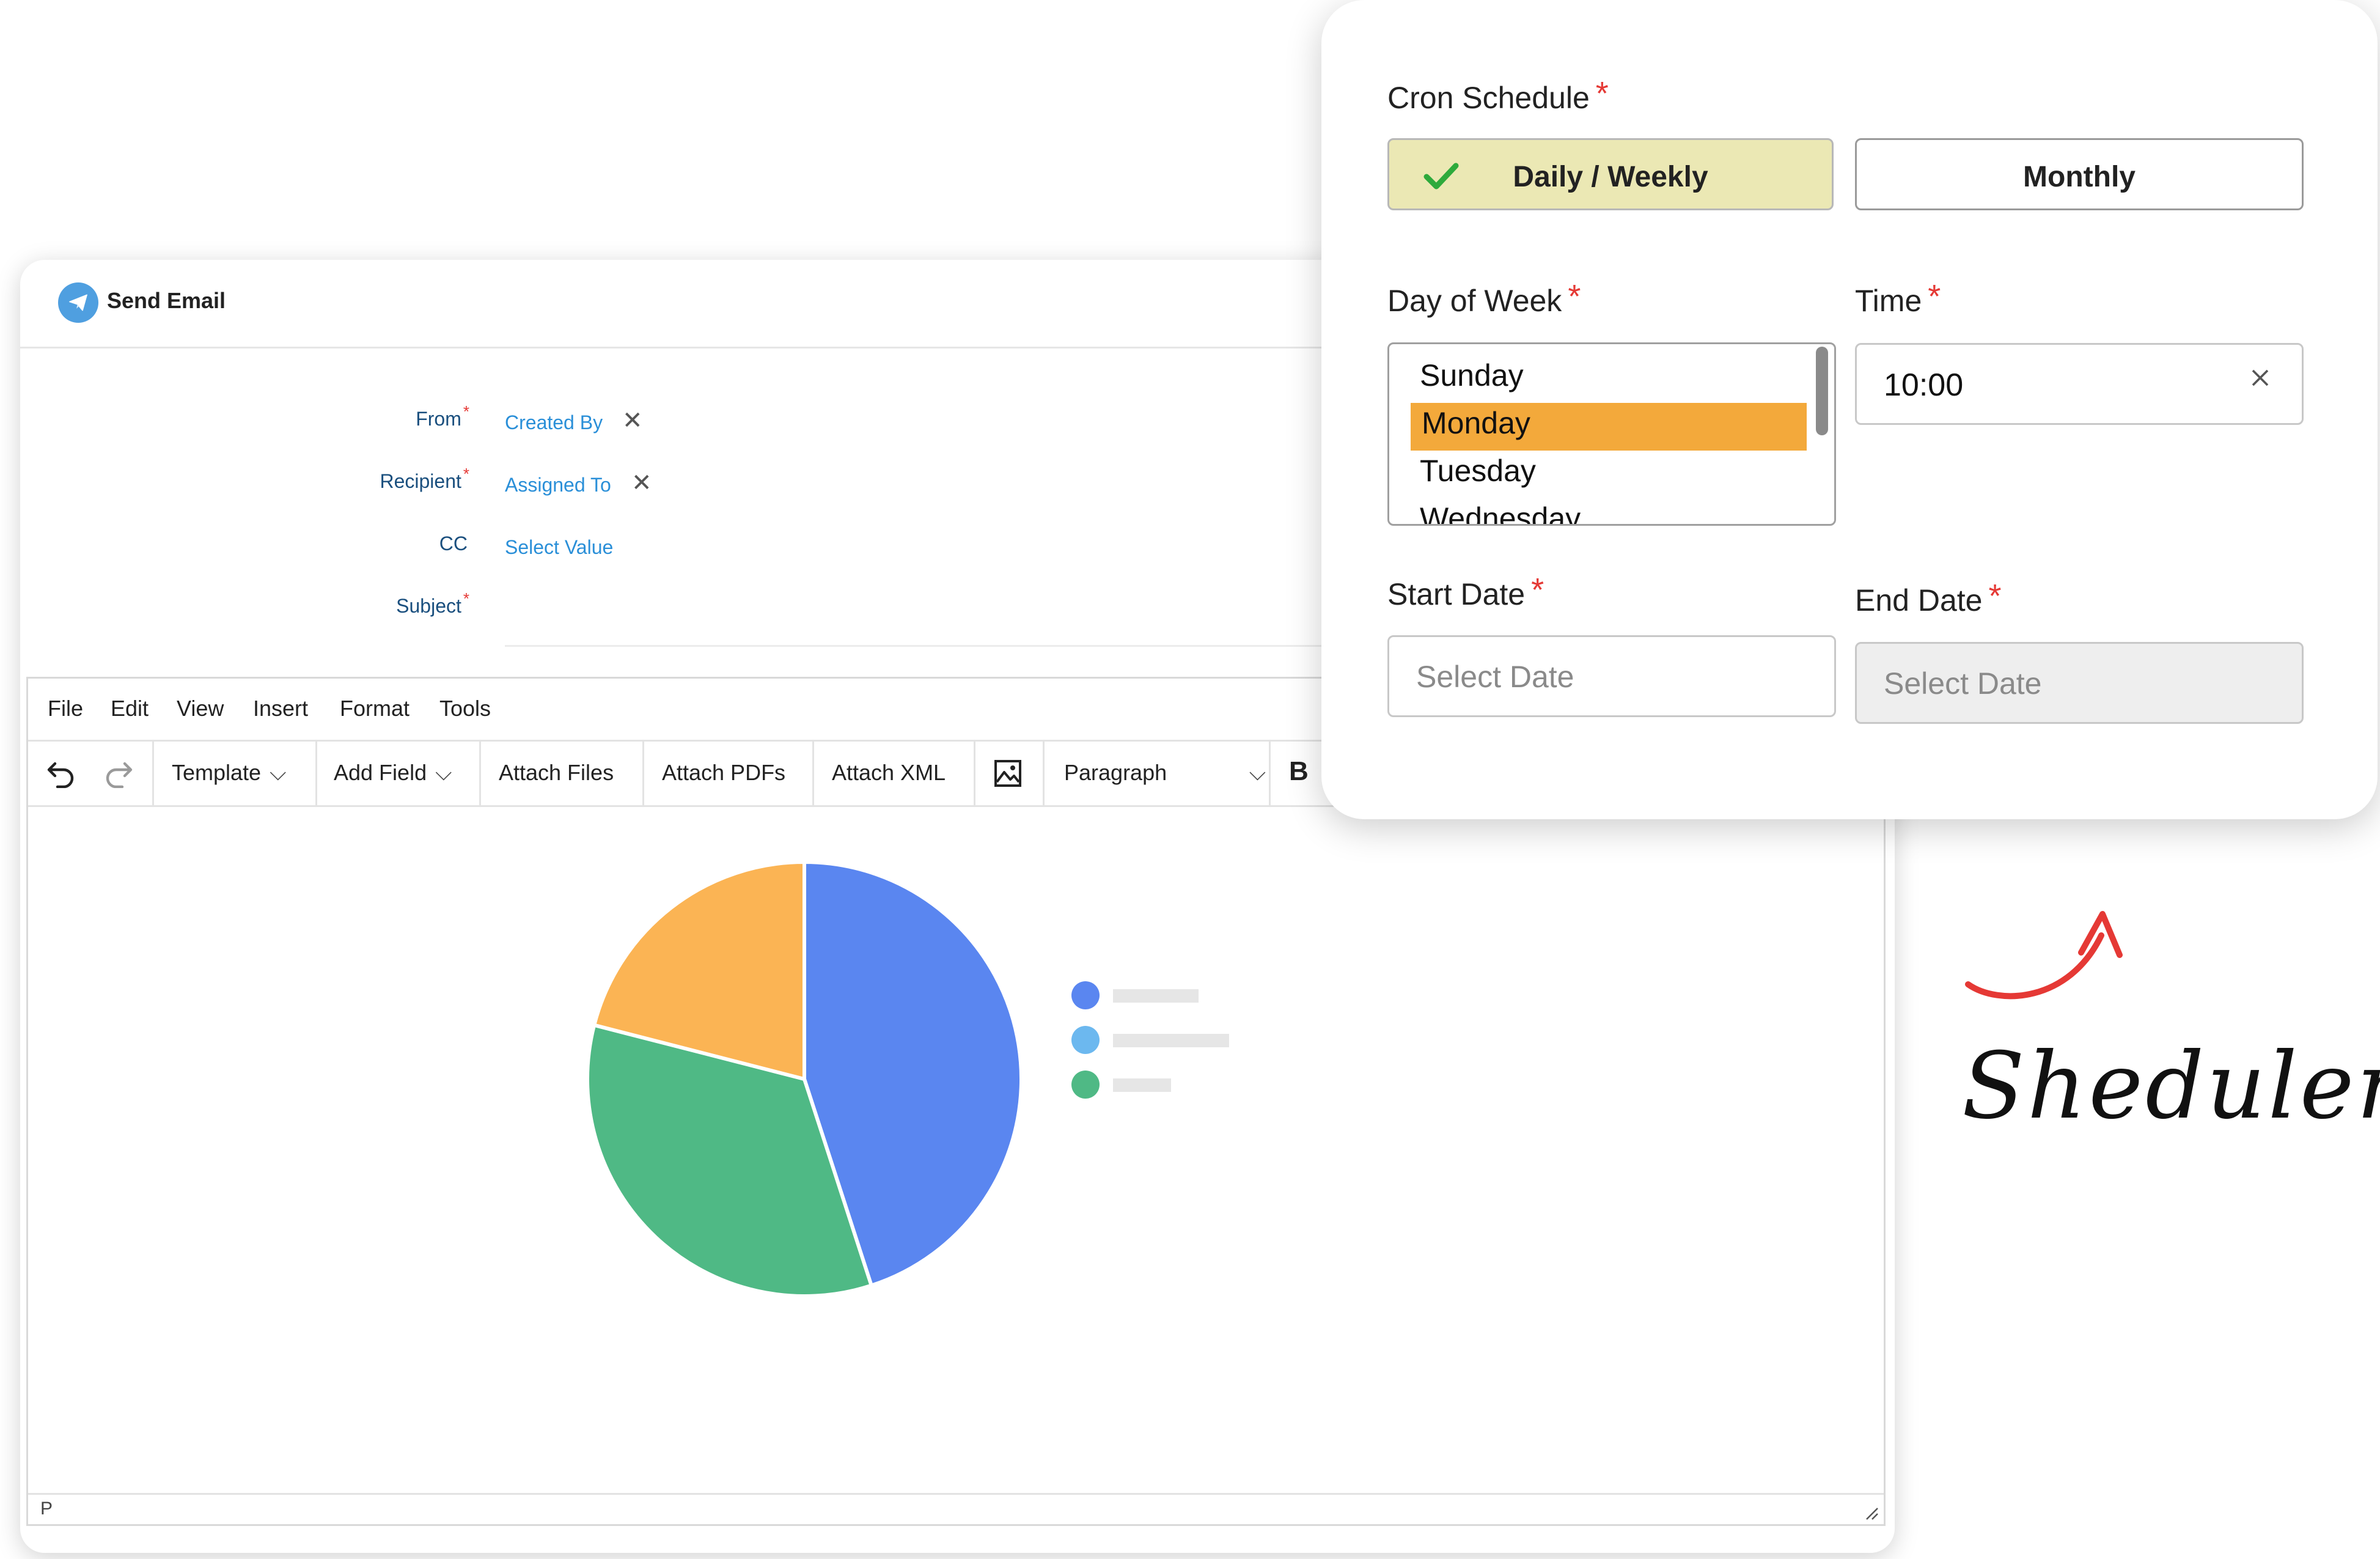 This screenshot has width=2380, height=1559. What do you see at coordinates (1822, 391) in the screenshot?
I see `listbox-scrollbar` at bounding box center [1822, 391].